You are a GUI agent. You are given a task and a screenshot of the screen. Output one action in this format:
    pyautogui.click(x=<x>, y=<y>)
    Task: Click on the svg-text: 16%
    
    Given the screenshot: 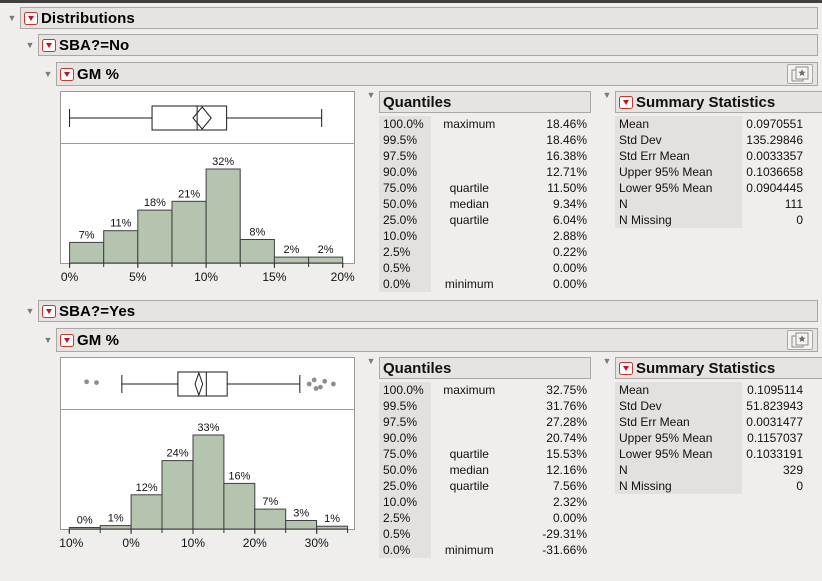 What is the action you would take?
    pyautogui.click(x=239, y=476)
    